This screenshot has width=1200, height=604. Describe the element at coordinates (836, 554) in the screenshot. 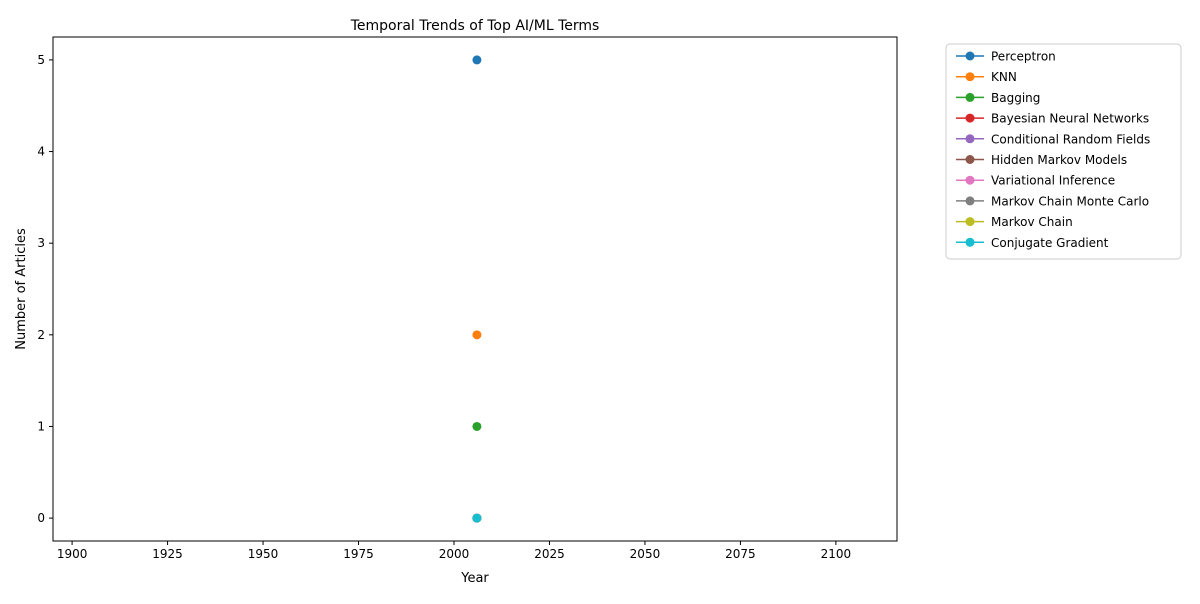

I see `x-tick-label: 2100` at that location.